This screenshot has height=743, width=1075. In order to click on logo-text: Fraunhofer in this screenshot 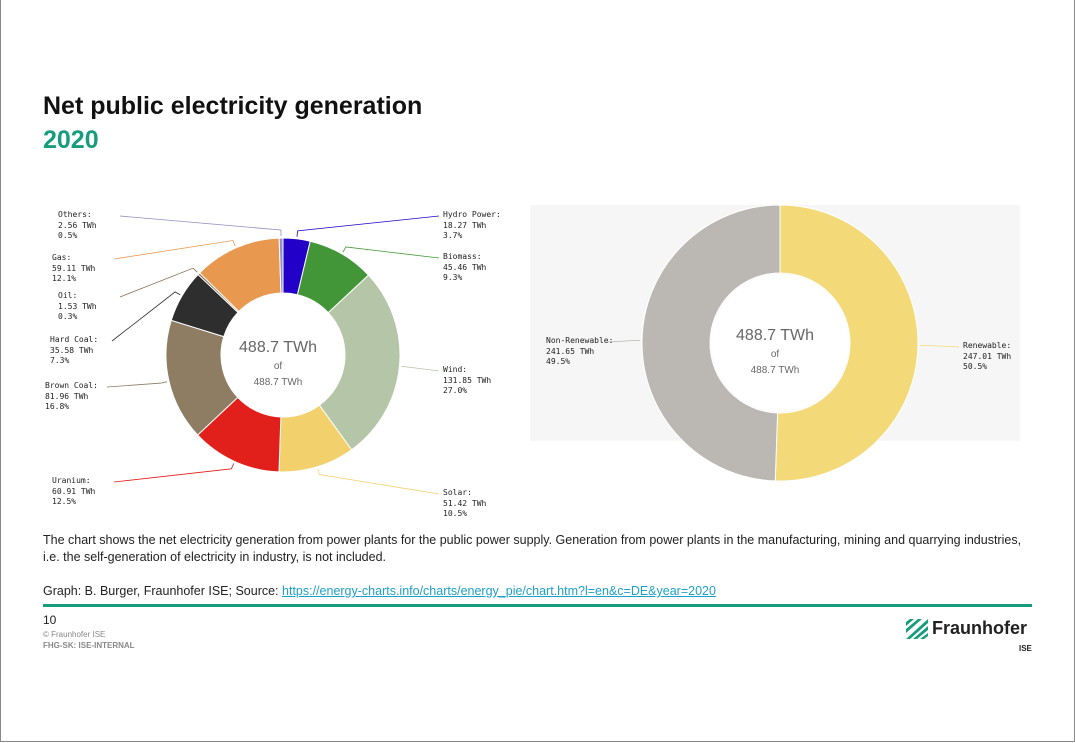, I will do `click(980, 628)`.